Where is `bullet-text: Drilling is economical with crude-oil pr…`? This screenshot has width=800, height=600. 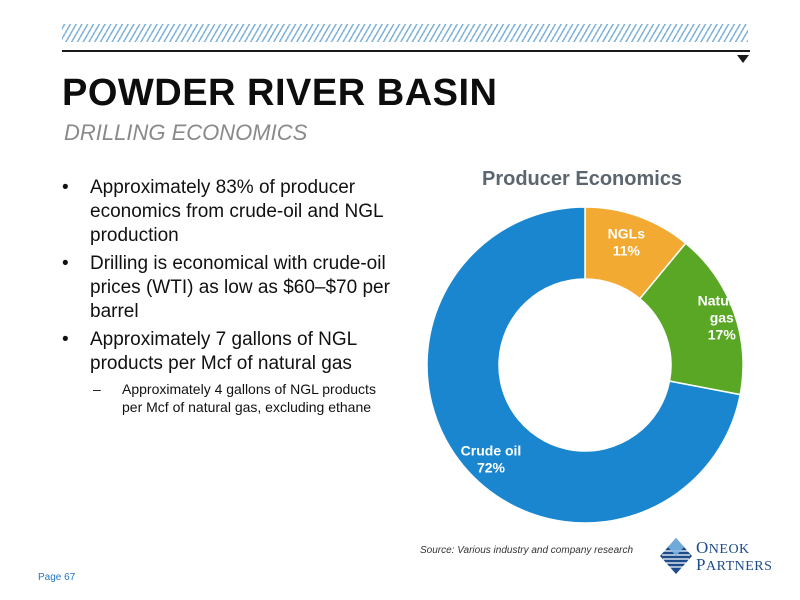 bullet-text: Drilling is economical with crude-oil pr… is located at coordinates (240, 287).